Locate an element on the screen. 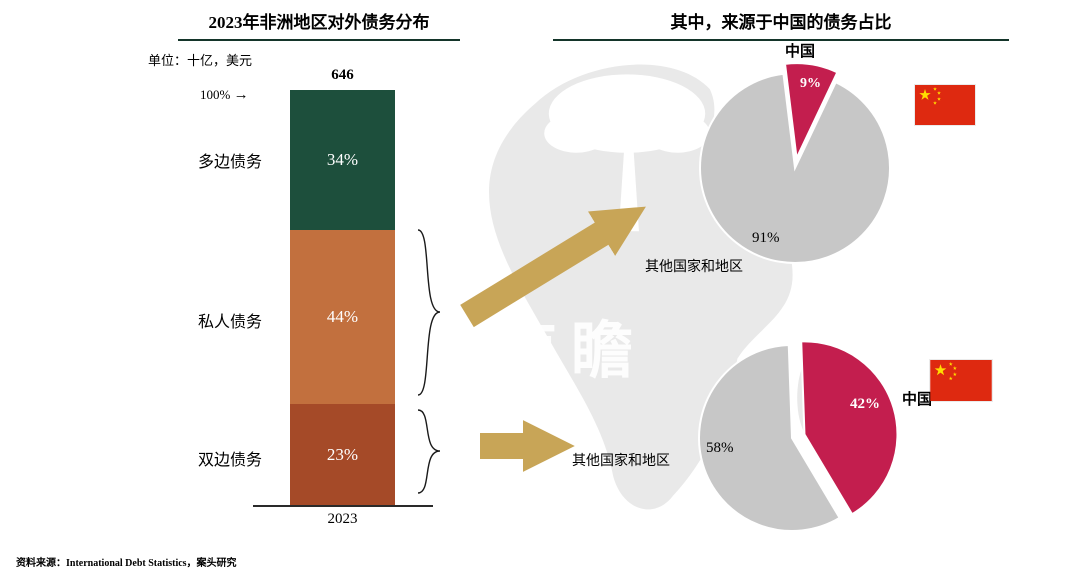 Image resolution: width=1080 pixels, height=572 pixels. arrow-right-icon: → is located at coordinates (241, 95).